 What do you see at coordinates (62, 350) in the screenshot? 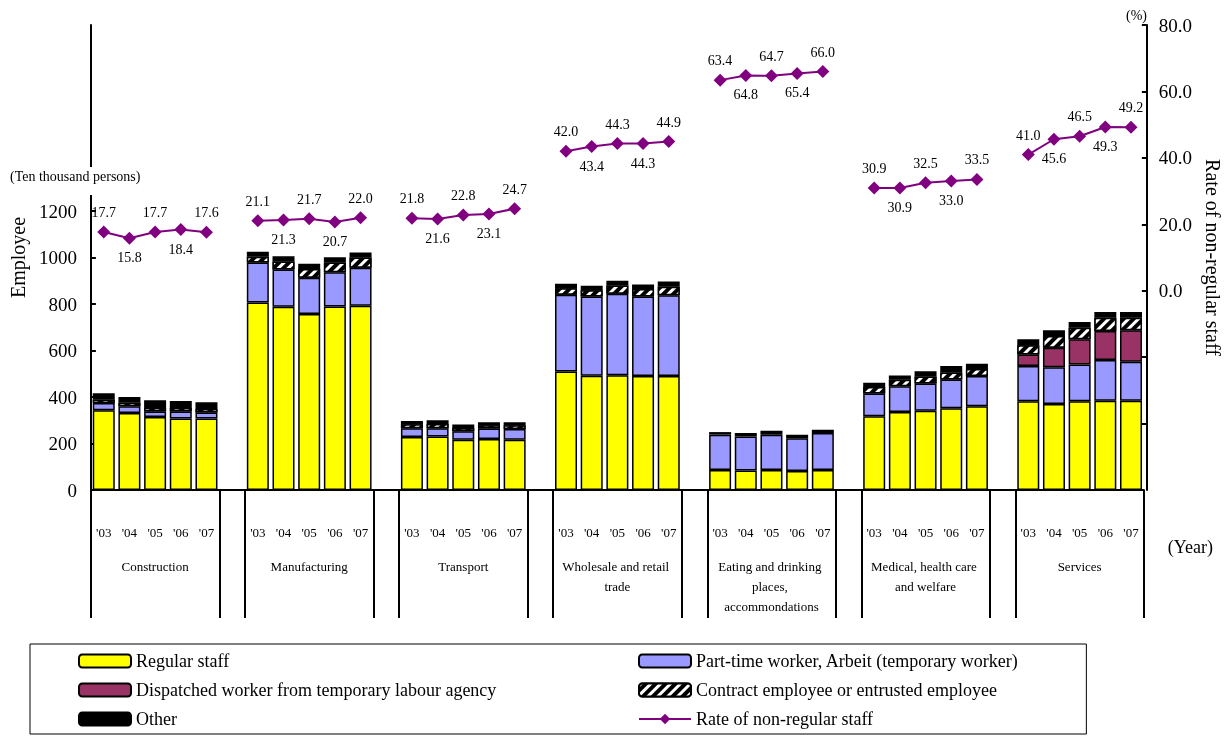
I see `y-tick-label: 600` at bounding box center [62, 350].